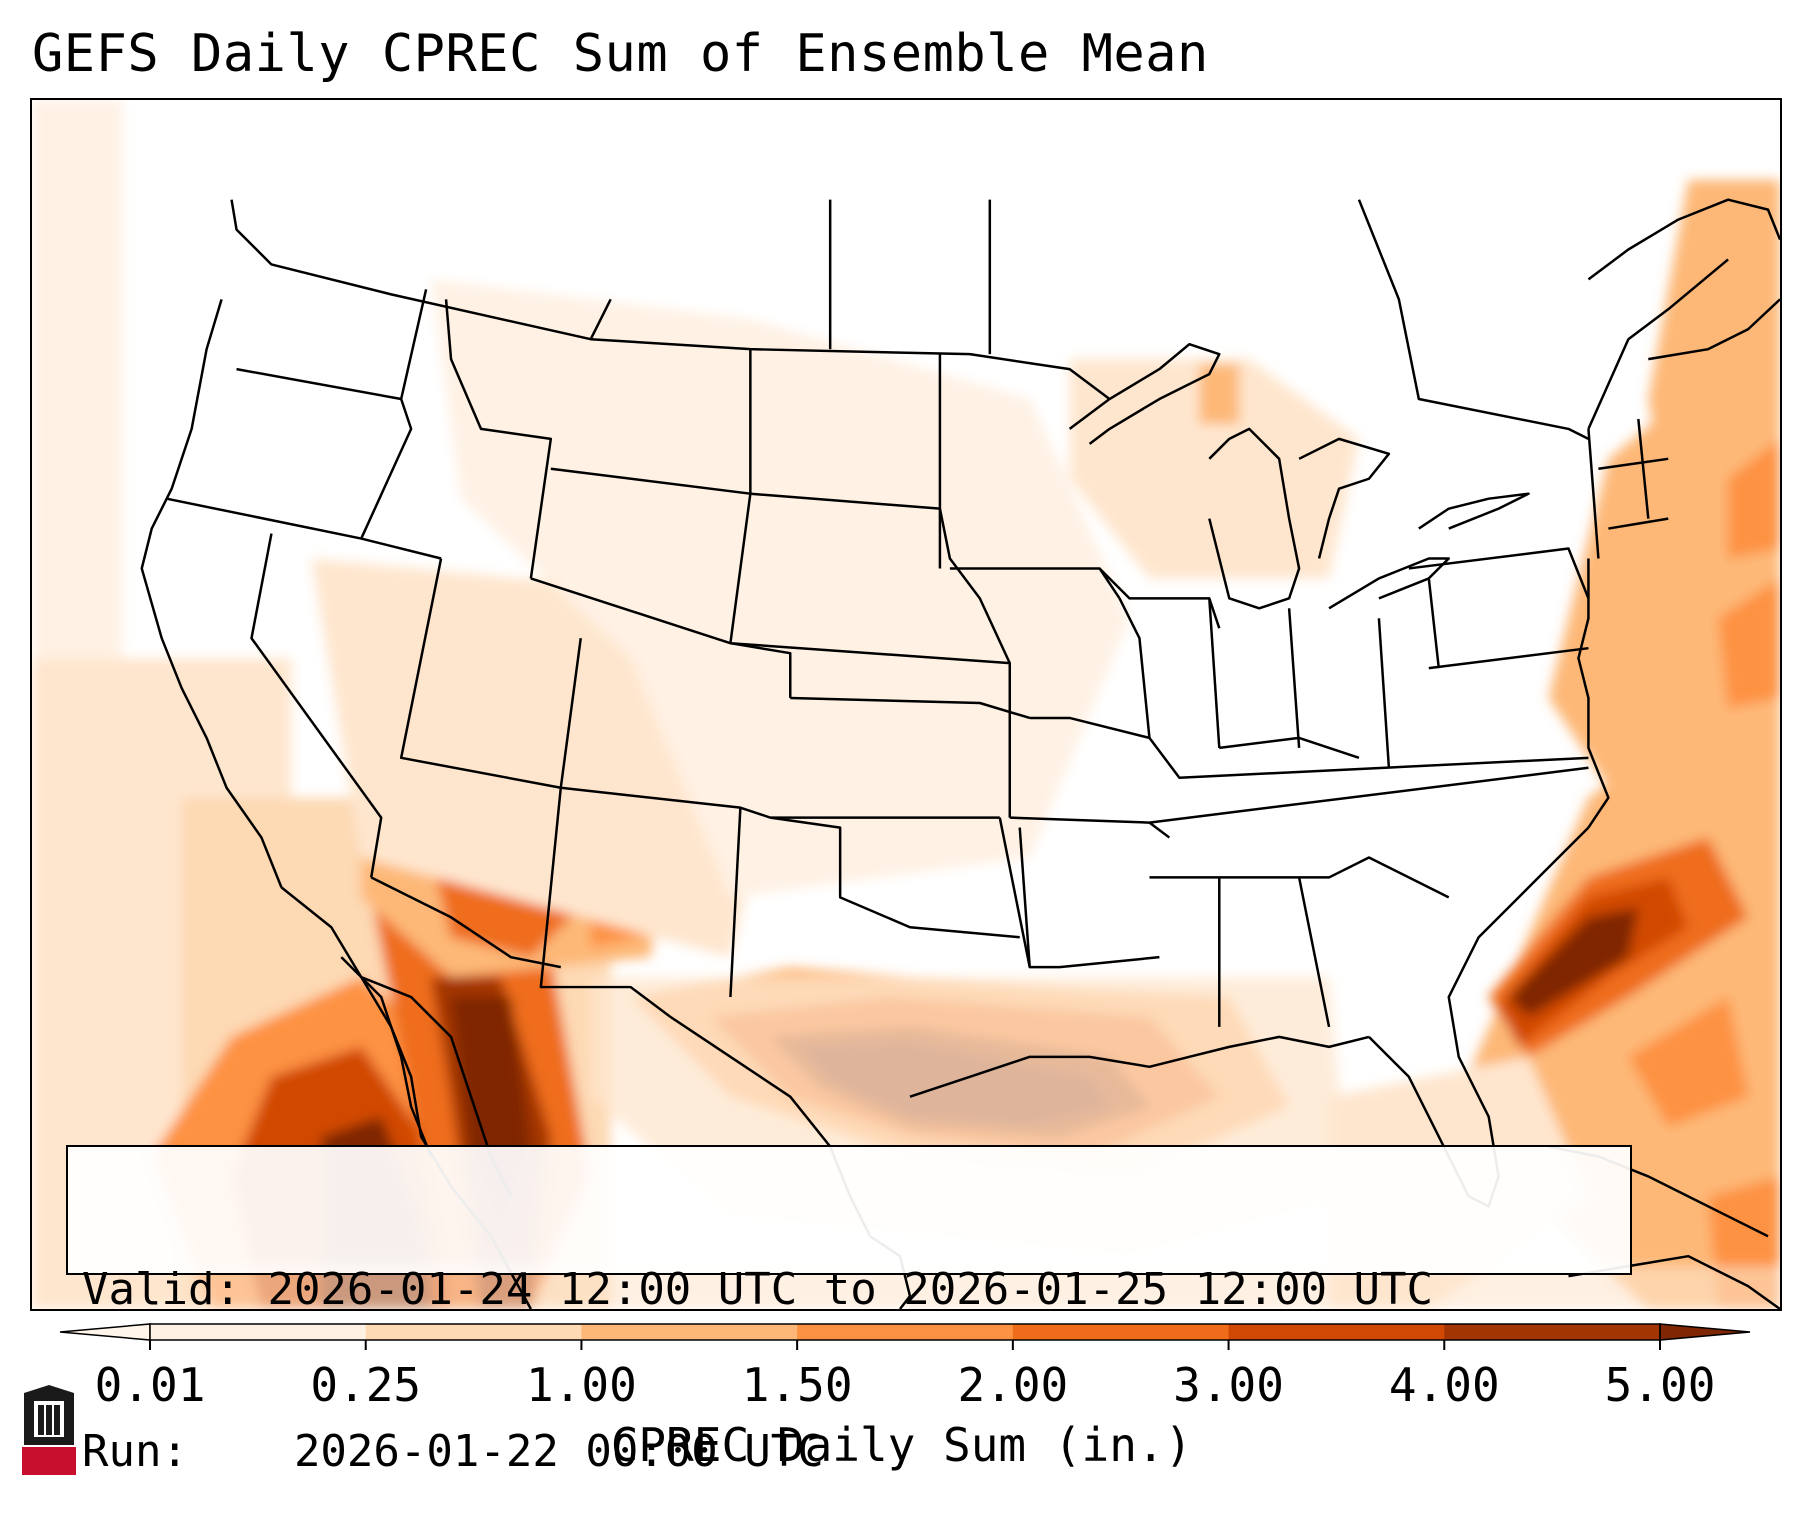 Image resolution: width=1803 pixels, height=1533 pixels. Describe the element at coordinates (150, 1385) in the screenshot. I see `colorbar-tick-label: 0.01` at that location.